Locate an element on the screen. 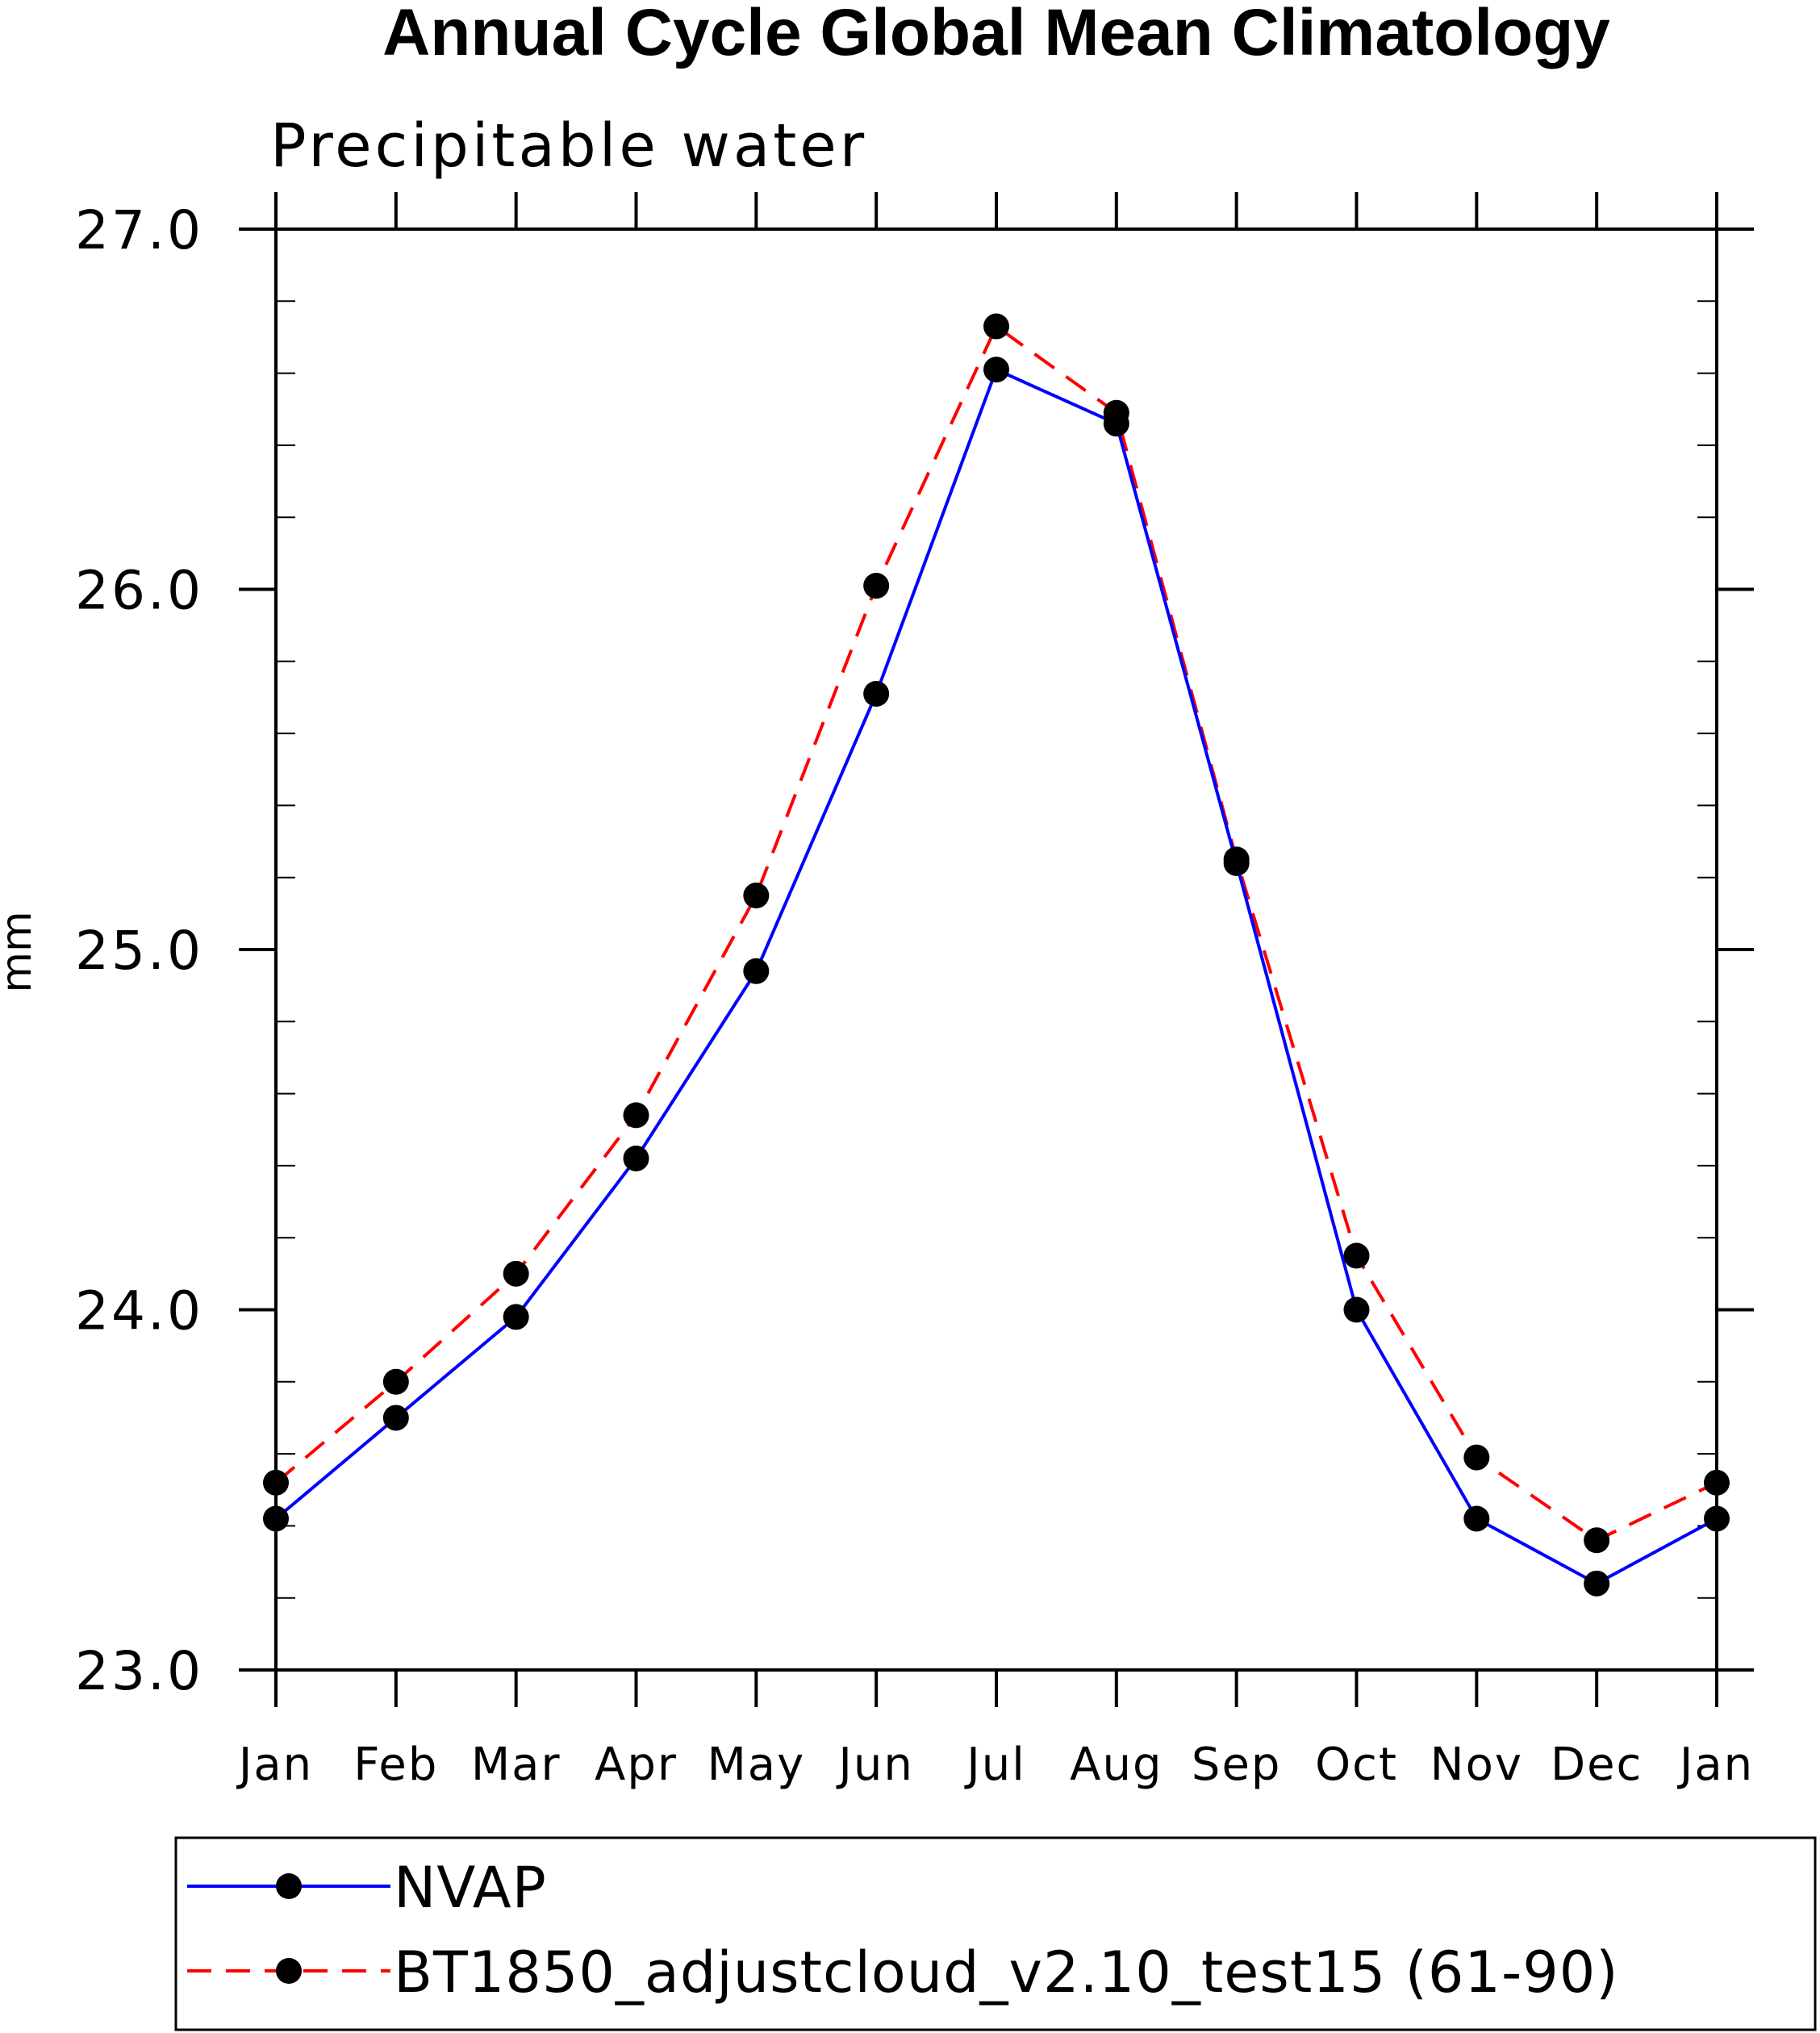  x-tick-labels: Jan Feb Mar Apr May Jun Jul Aug Sep Oct Nov Dec Jan is located at coordinates (995, 1765).